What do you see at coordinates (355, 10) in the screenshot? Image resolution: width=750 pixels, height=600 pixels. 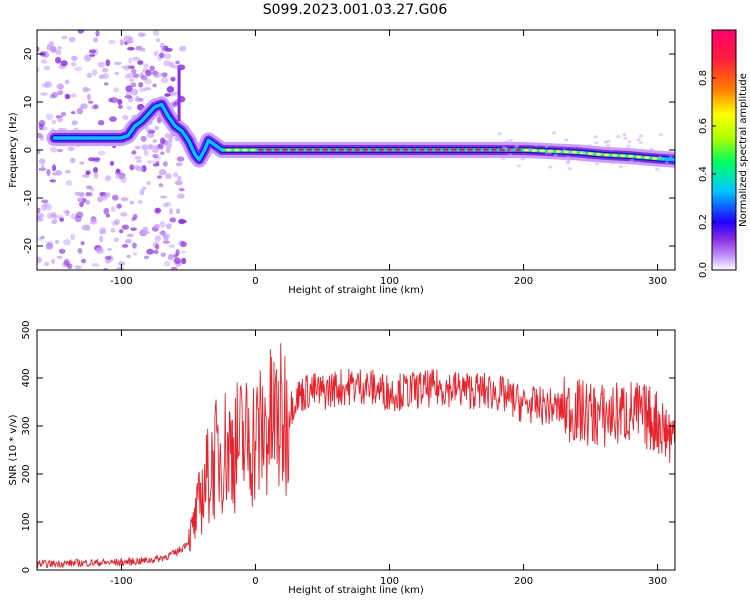 I see `figure-title: S099.2023.001.03.27.G06` at bounding box center [355, 10].